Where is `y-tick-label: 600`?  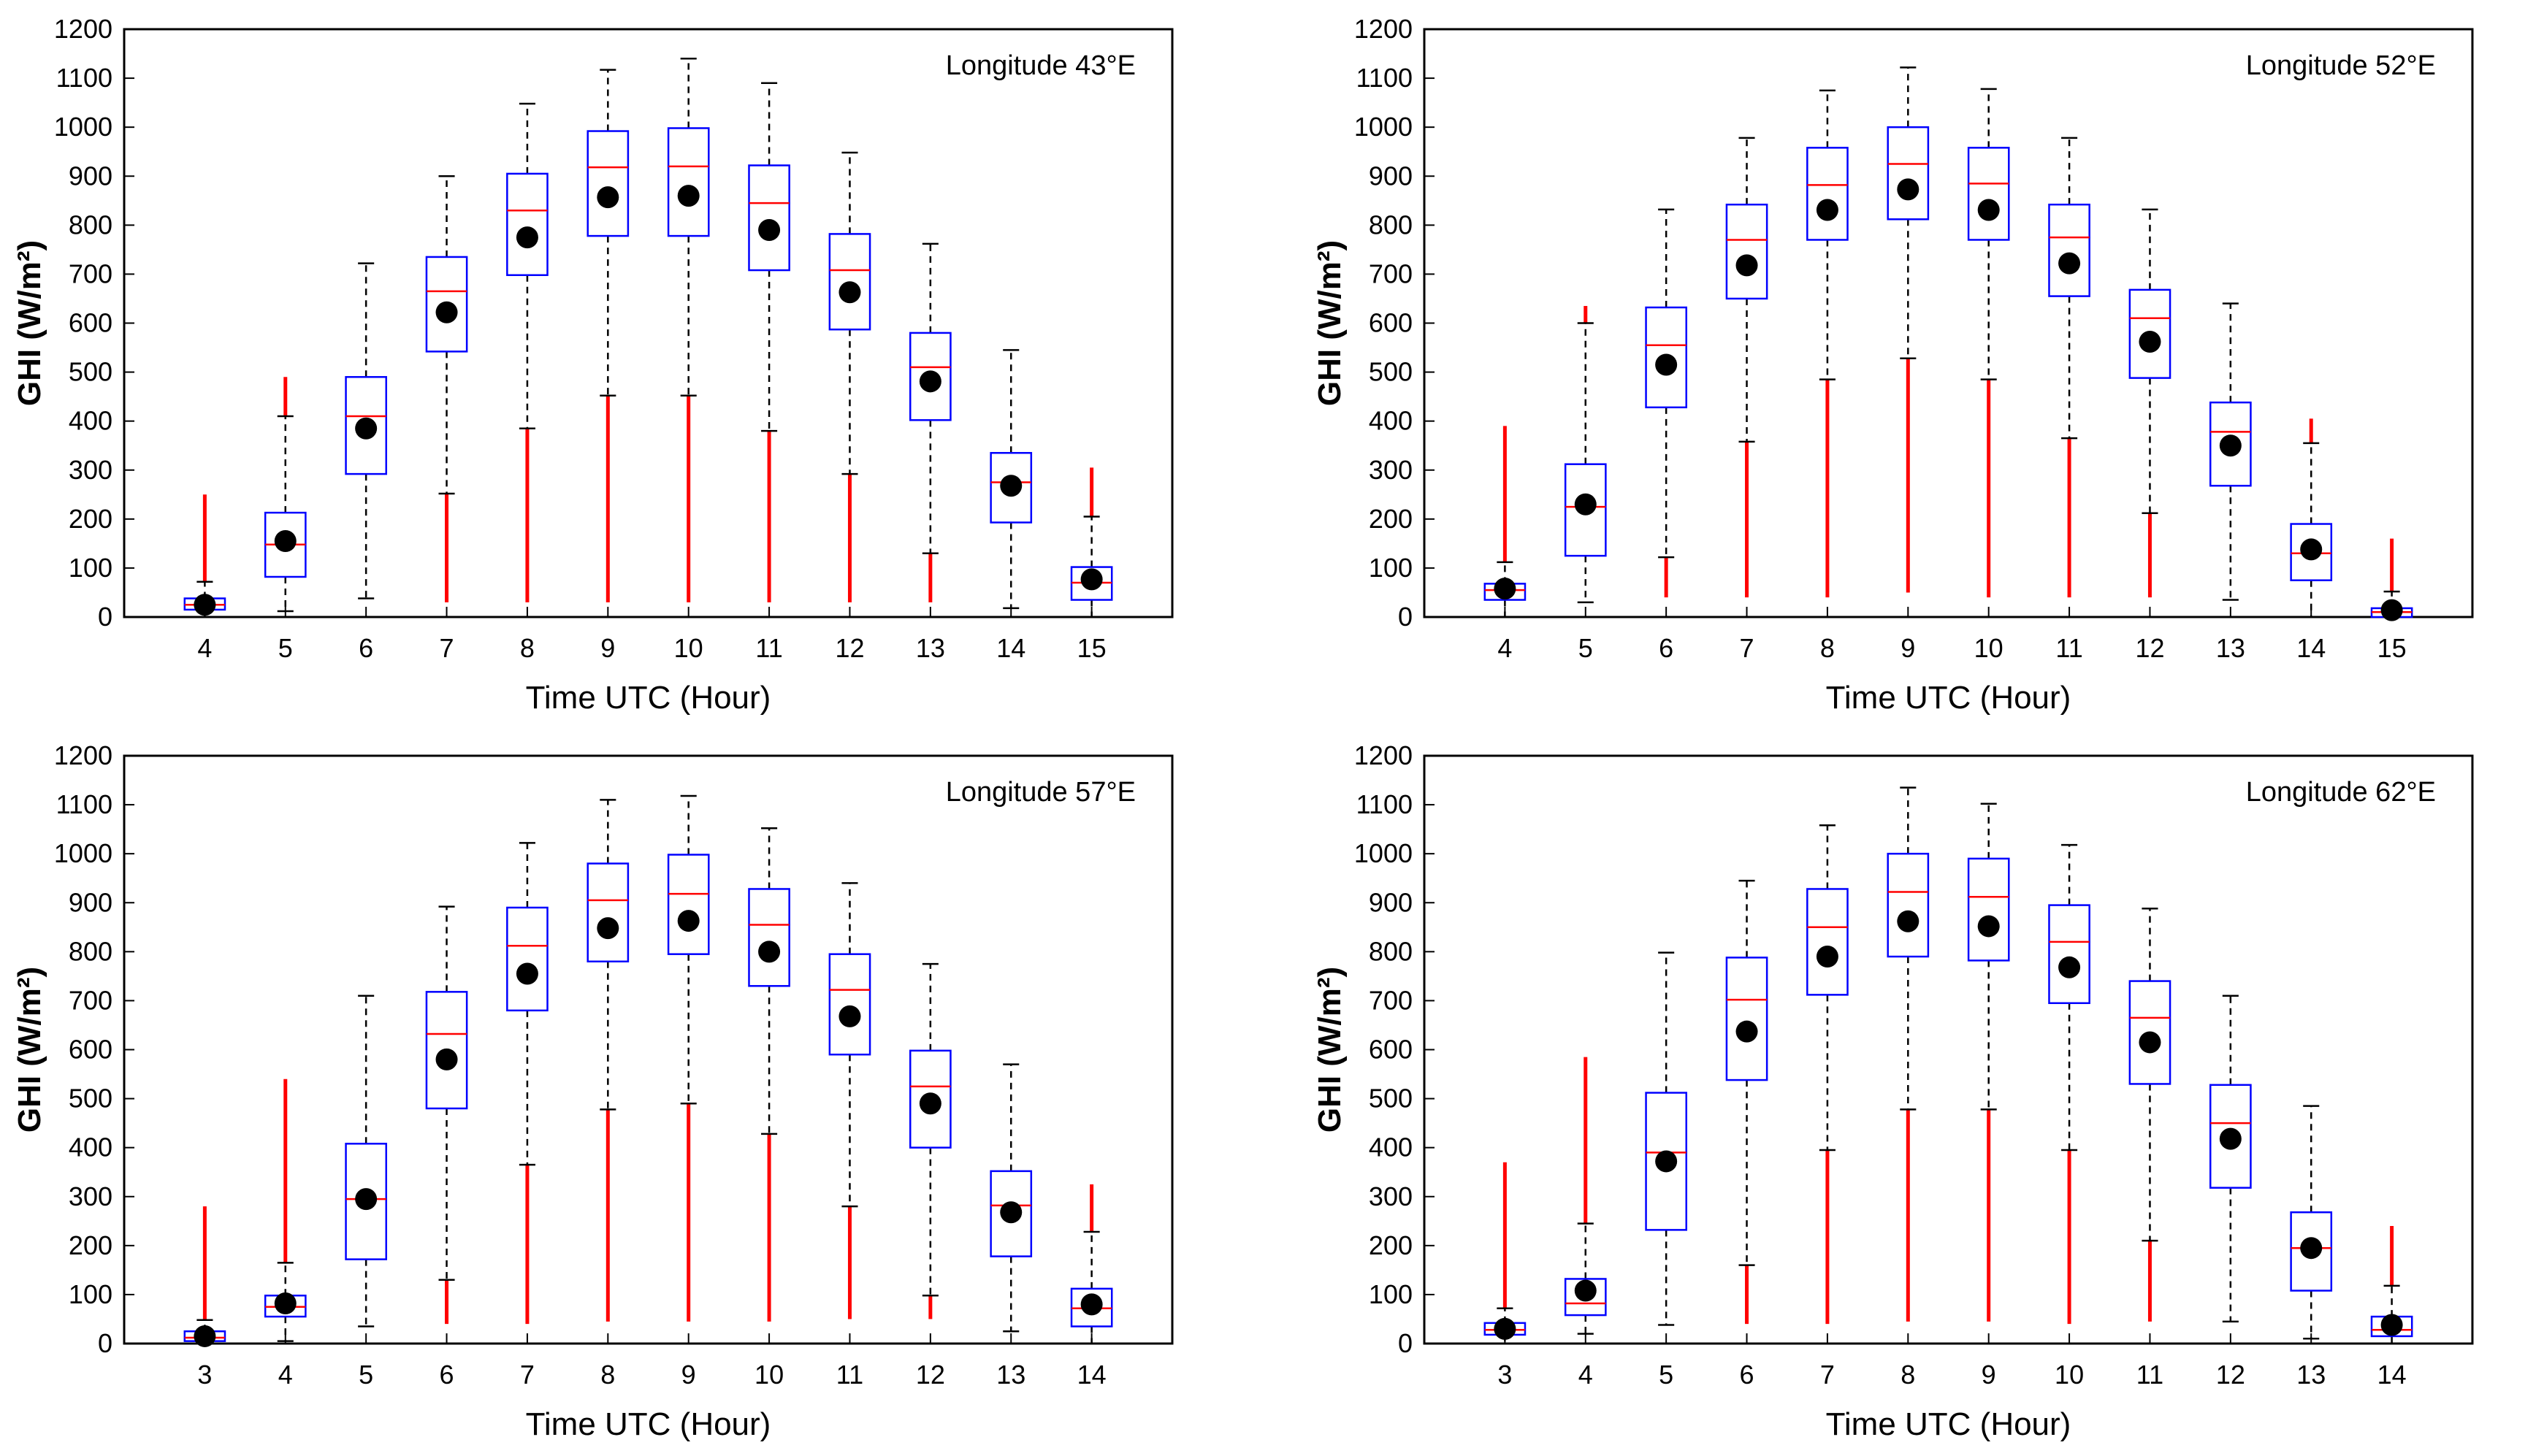 y-tick-label: 600 is located at coordinates (1391, 1050).